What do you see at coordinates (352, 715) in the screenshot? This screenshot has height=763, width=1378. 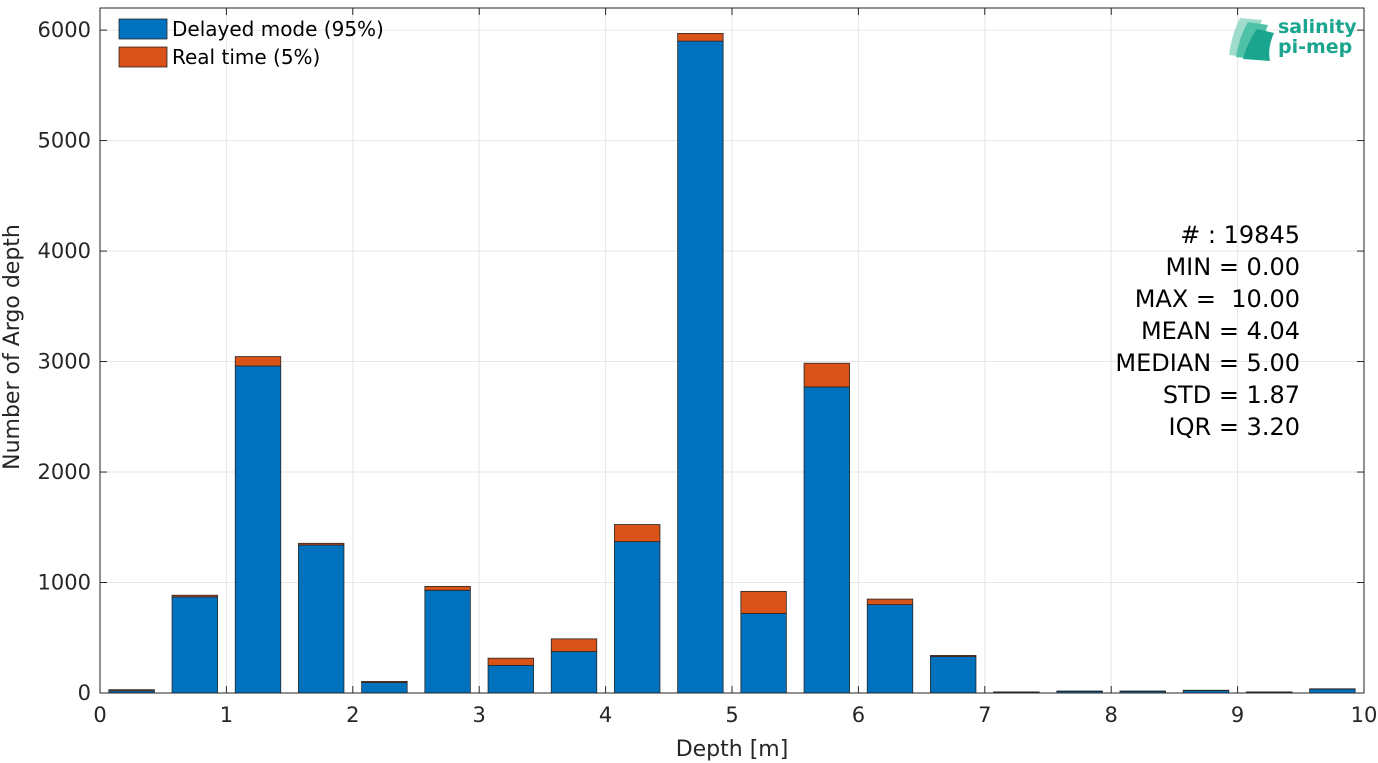 I see `x-tick-label: 2` at bounding box center [352, 715].